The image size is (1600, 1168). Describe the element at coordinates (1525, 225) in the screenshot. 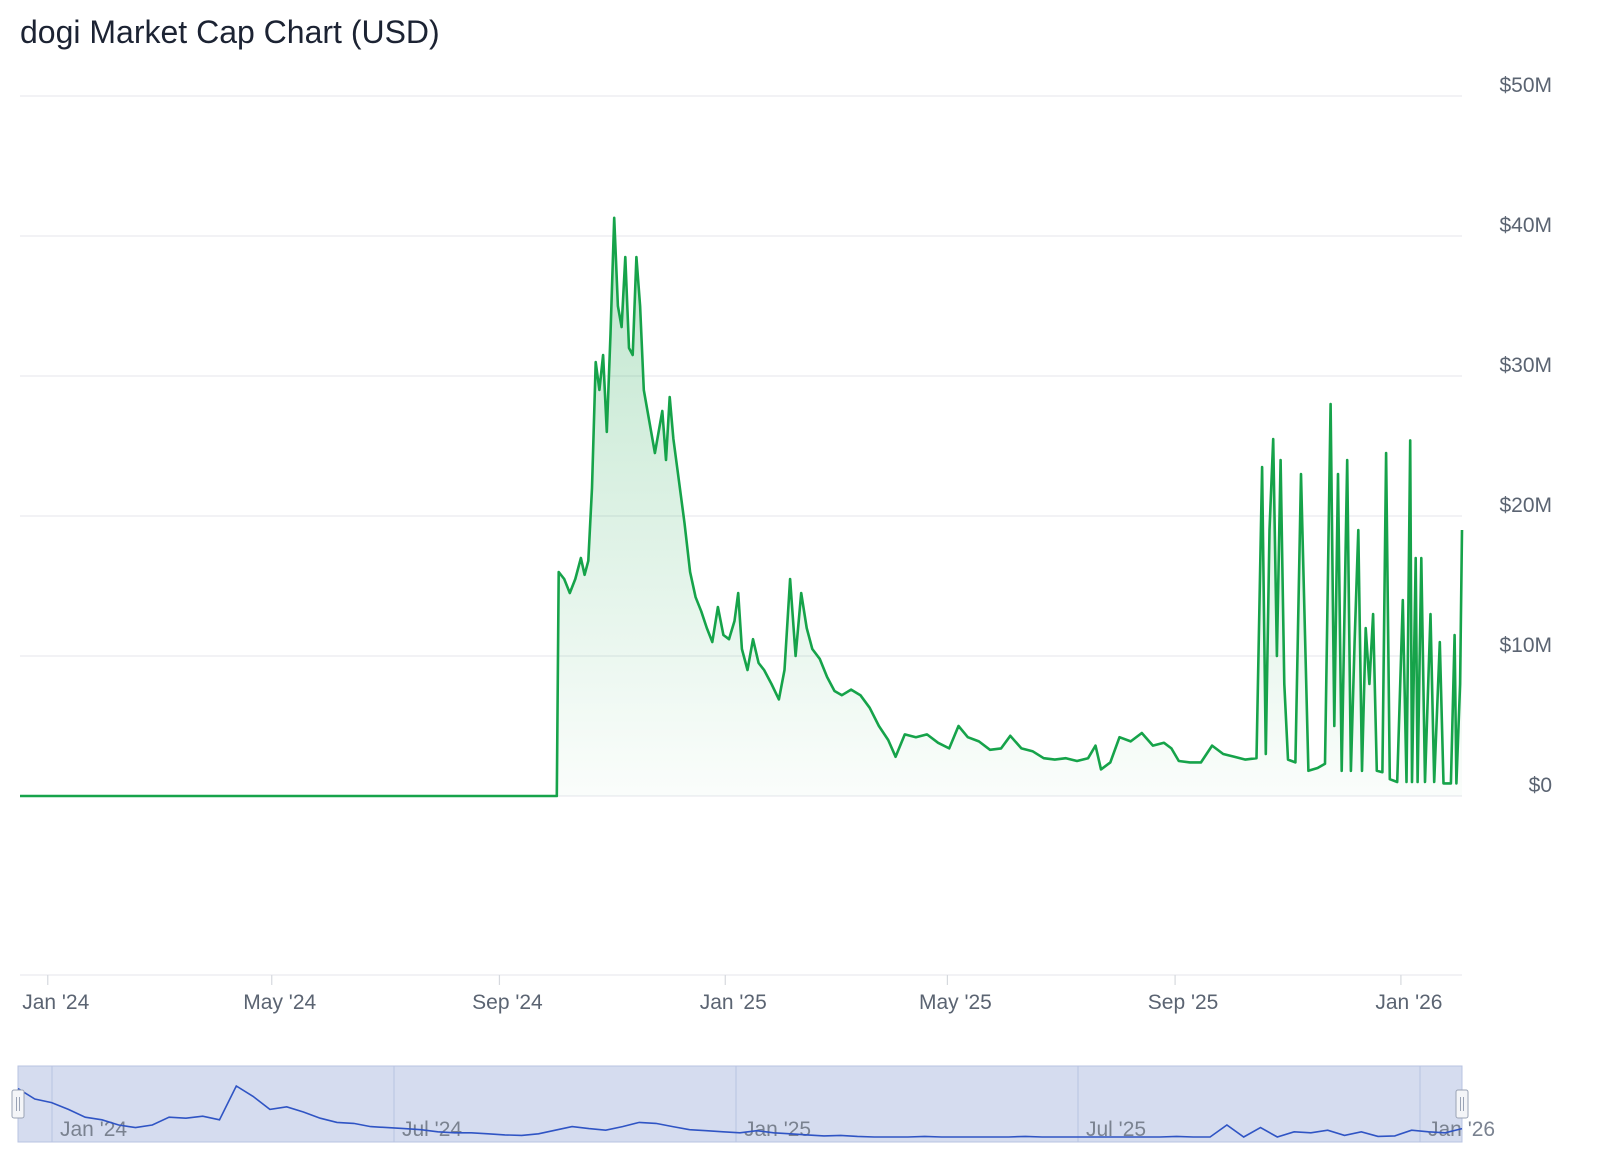

I see `y-tick-label: $40M` at that location.